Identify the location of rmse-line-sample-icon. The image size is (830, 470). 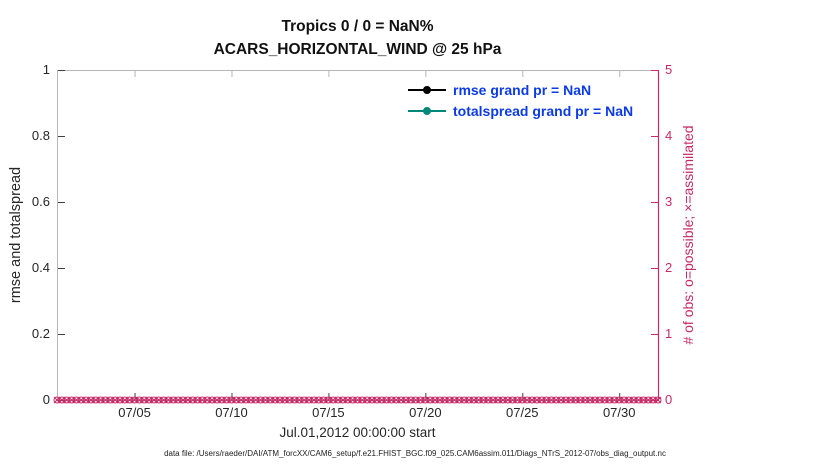
(427, 89).